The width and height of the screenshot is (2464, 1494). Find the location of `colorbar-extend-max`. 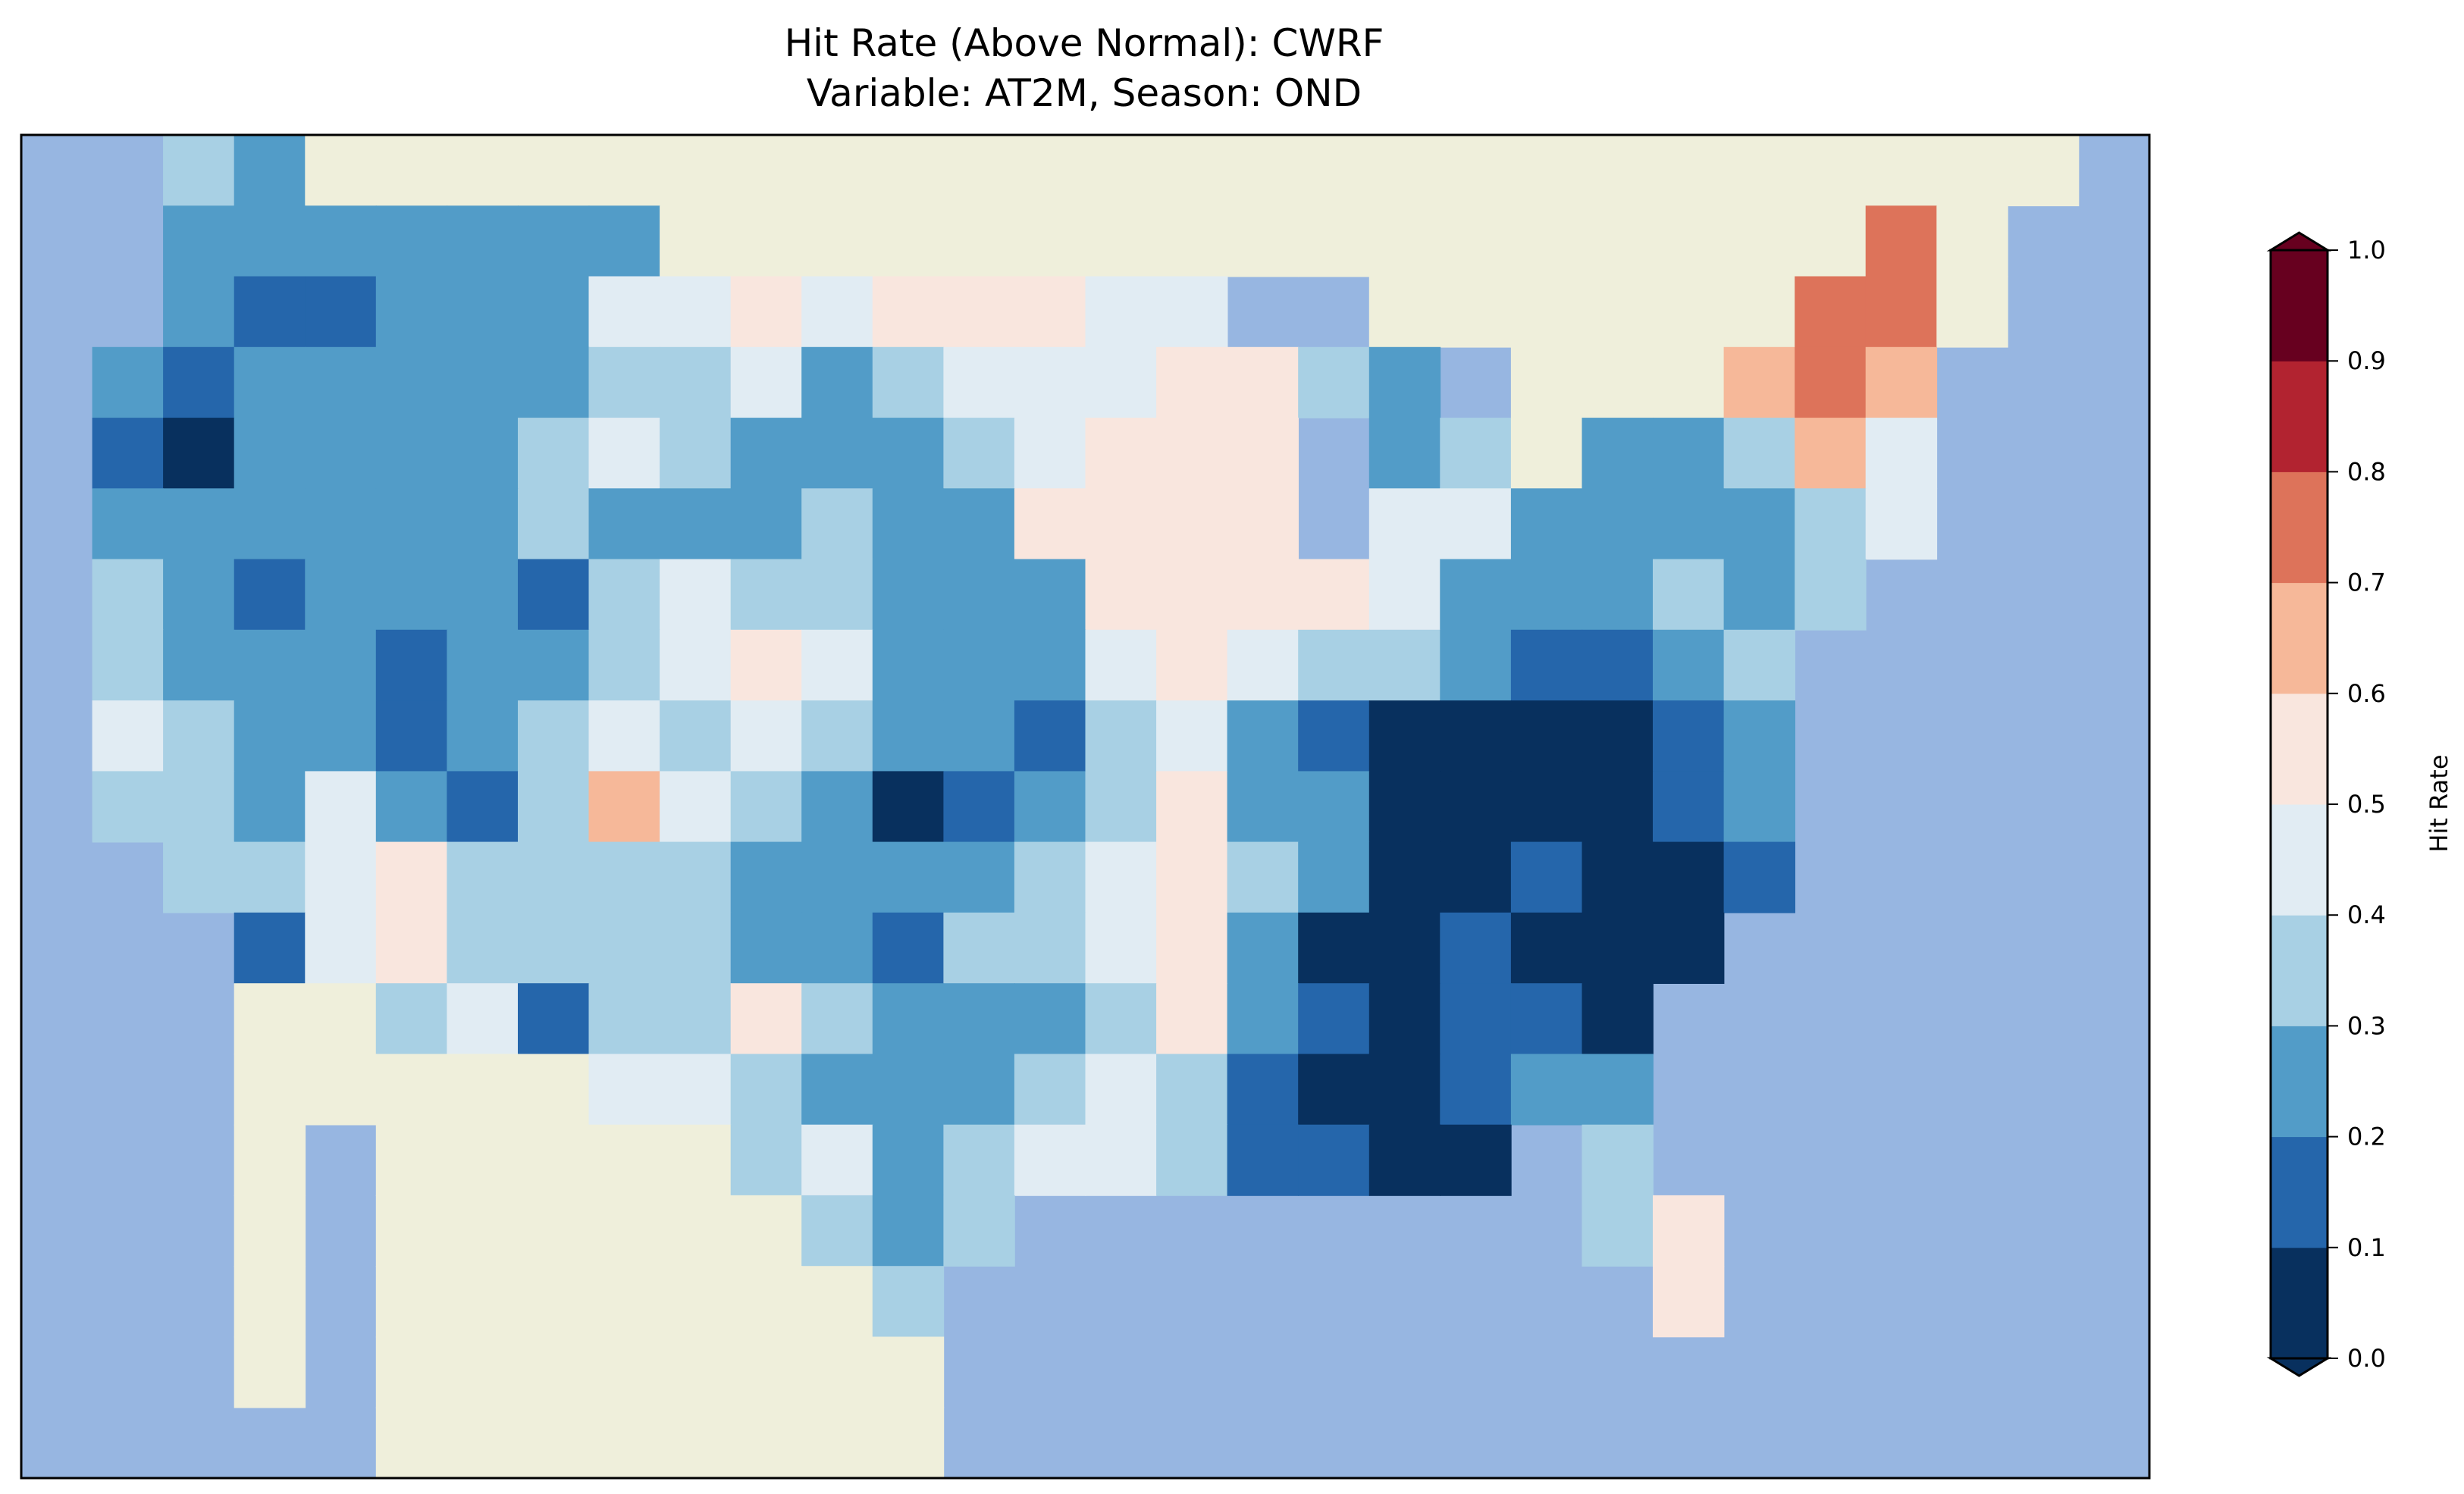

colorbar-extend-max is located at coordinates (2299, 241).